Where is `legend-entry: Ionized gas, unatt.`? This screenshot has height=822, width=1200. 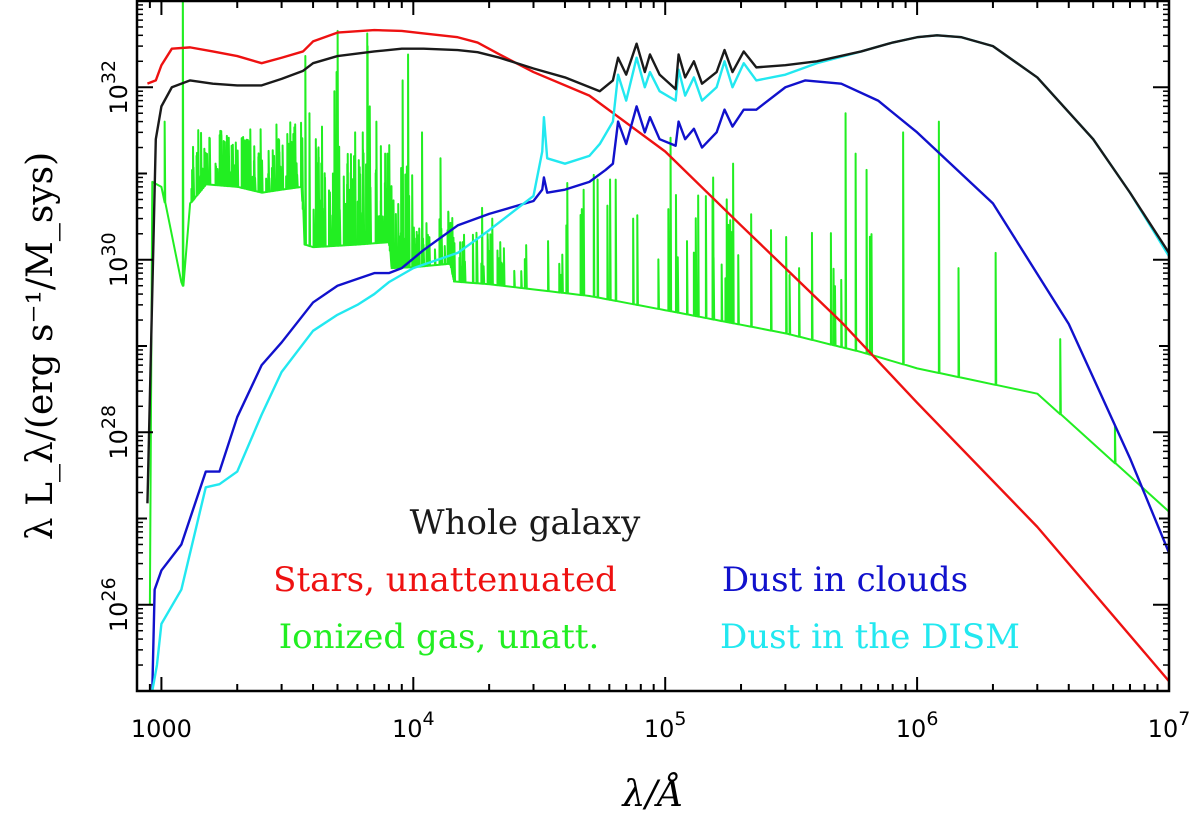
legend-entry: Ionized gas, unatt. is located at coordinates (439, 637).